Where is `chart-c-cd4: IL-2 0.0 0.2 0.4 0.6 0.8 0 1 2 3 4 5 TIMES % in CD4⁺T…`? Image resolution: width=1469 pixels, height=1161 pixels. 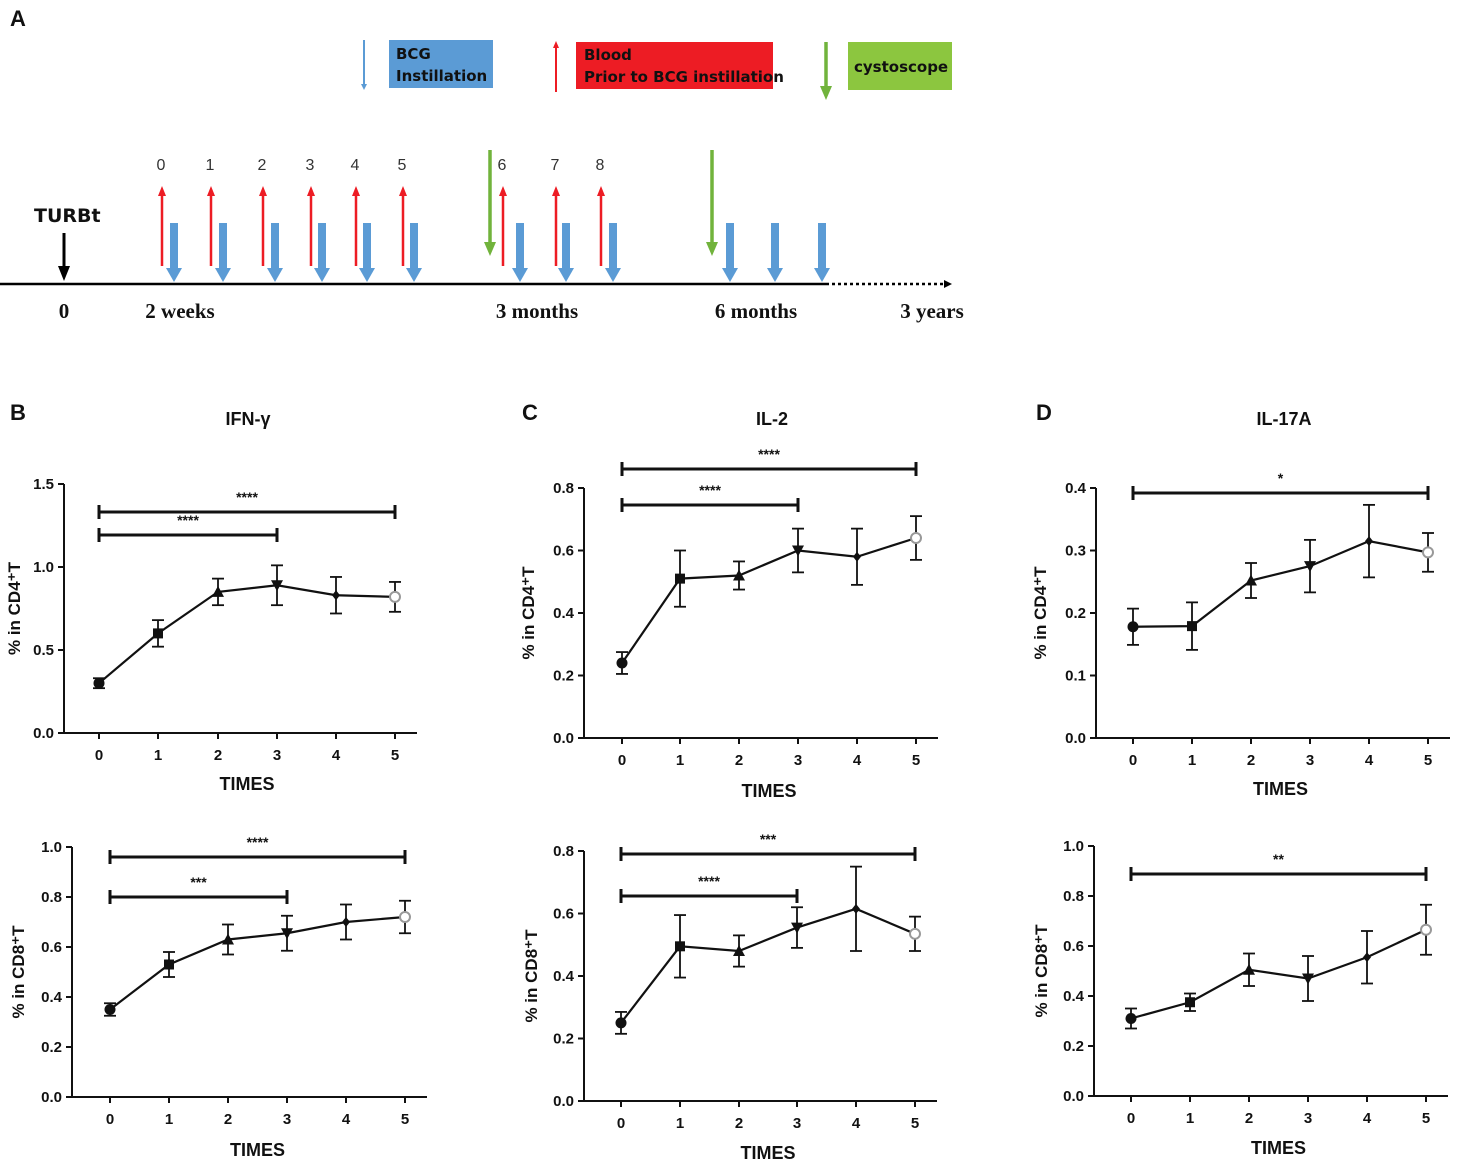
chart-c-cd4: IL-2 0.0 0.2 0.4 0.6 0.8 0 1 2 3 4 5 TIMES % in CD4⁺T… is located at coordinates (728, 605).